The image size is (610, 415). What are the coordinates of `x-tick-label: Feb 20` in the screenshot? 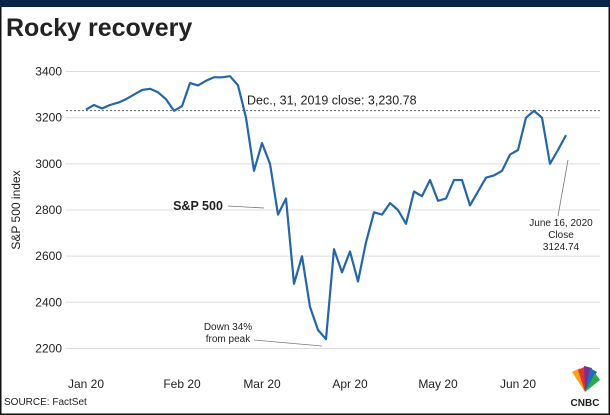 It's located at (182, 384).